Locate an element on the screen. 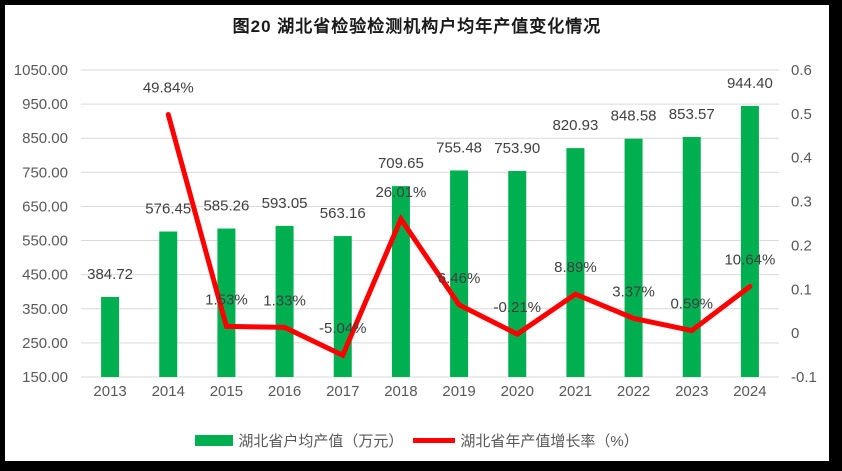  x-axis-label: 2024 is located at coordinates (749, 391).